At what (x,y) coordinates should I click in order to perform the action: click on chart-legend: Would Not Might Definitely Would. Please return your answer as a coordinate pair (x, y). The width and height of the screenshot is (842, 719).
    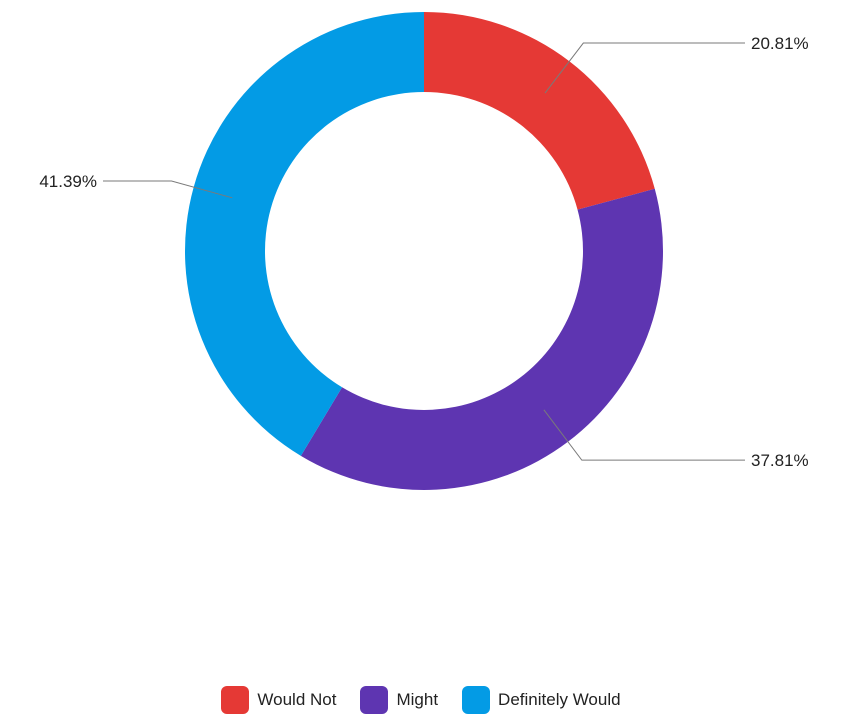
    Looking at the image, I should click on (421, 700).